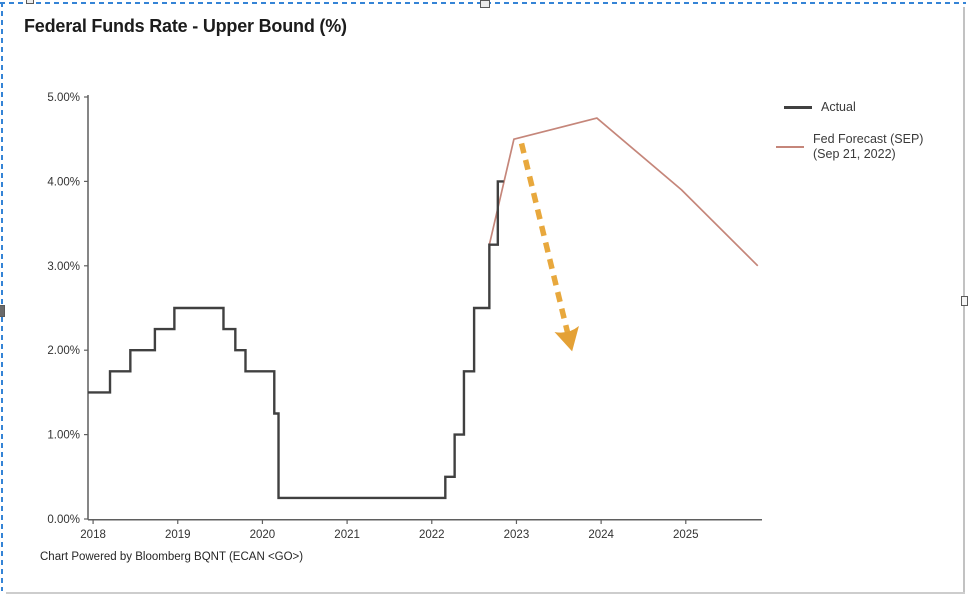 This screenshot has height=603, width=969. What do you see at coordinates (63, 267) in the screenshot?
I see `y-tick-label: 3.00%` at bounding box center [63, 267].